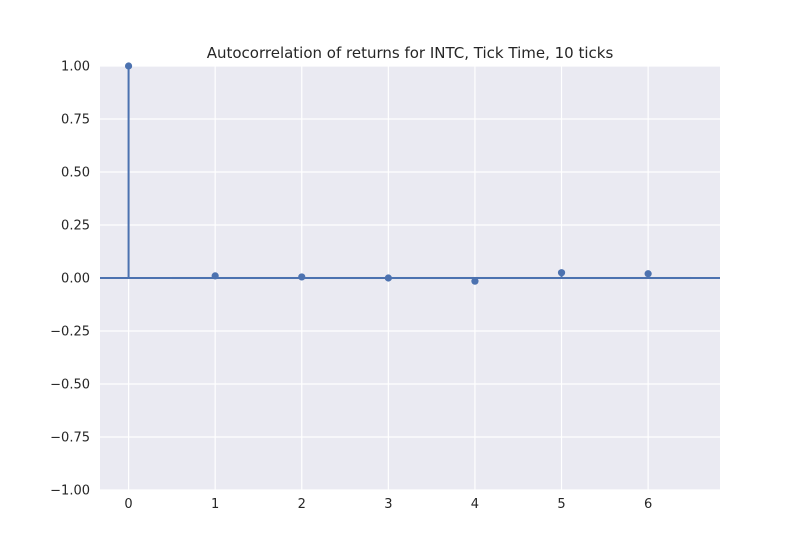  Describe the element at coordinates (75, 120) in the screenshot. I see `y-tick-label: 0.75` at that location.